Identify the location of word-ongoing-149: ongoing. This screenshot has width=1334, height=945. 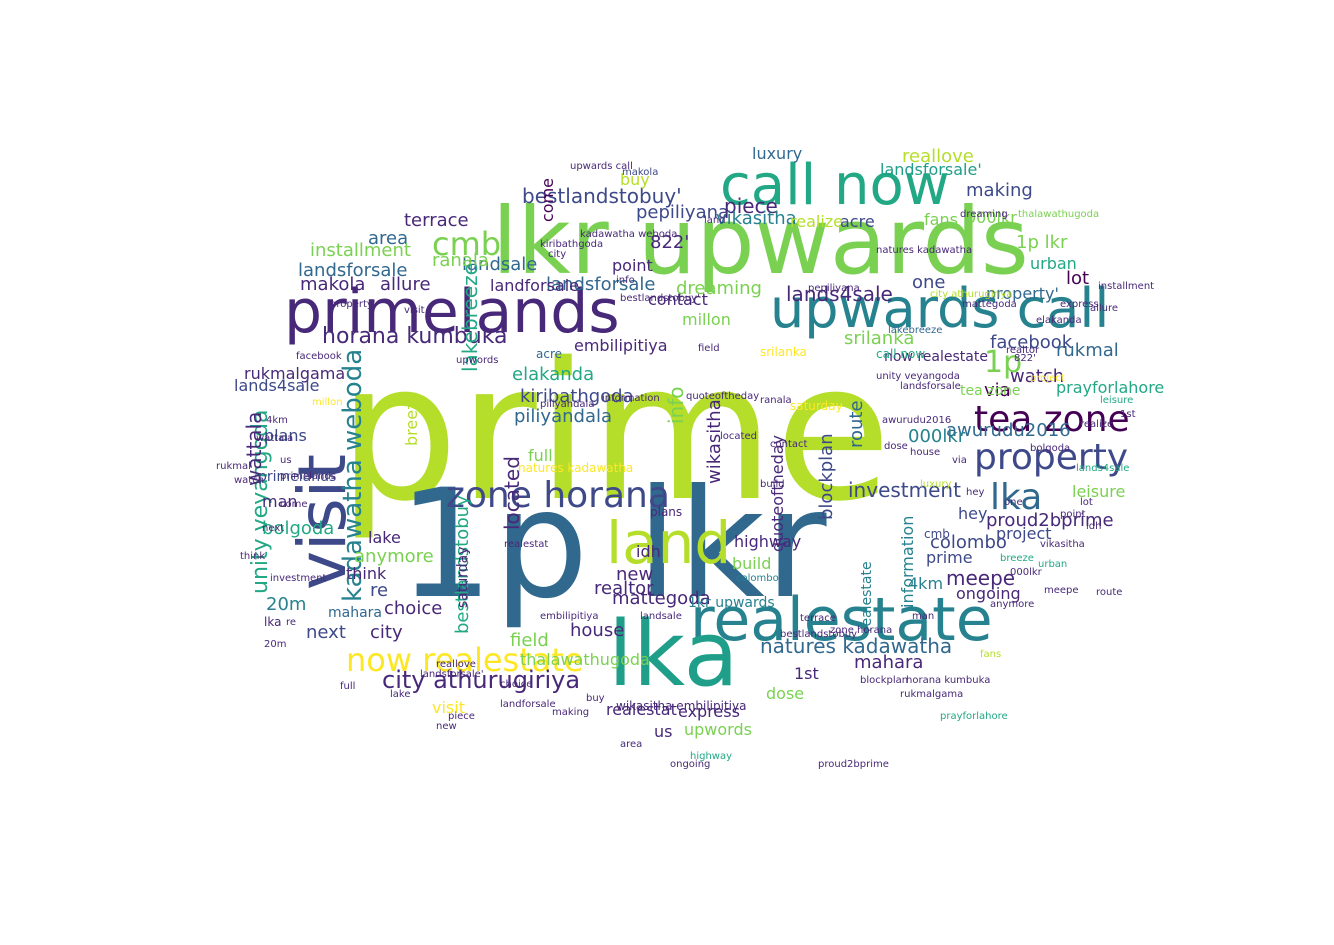
(690, 764).